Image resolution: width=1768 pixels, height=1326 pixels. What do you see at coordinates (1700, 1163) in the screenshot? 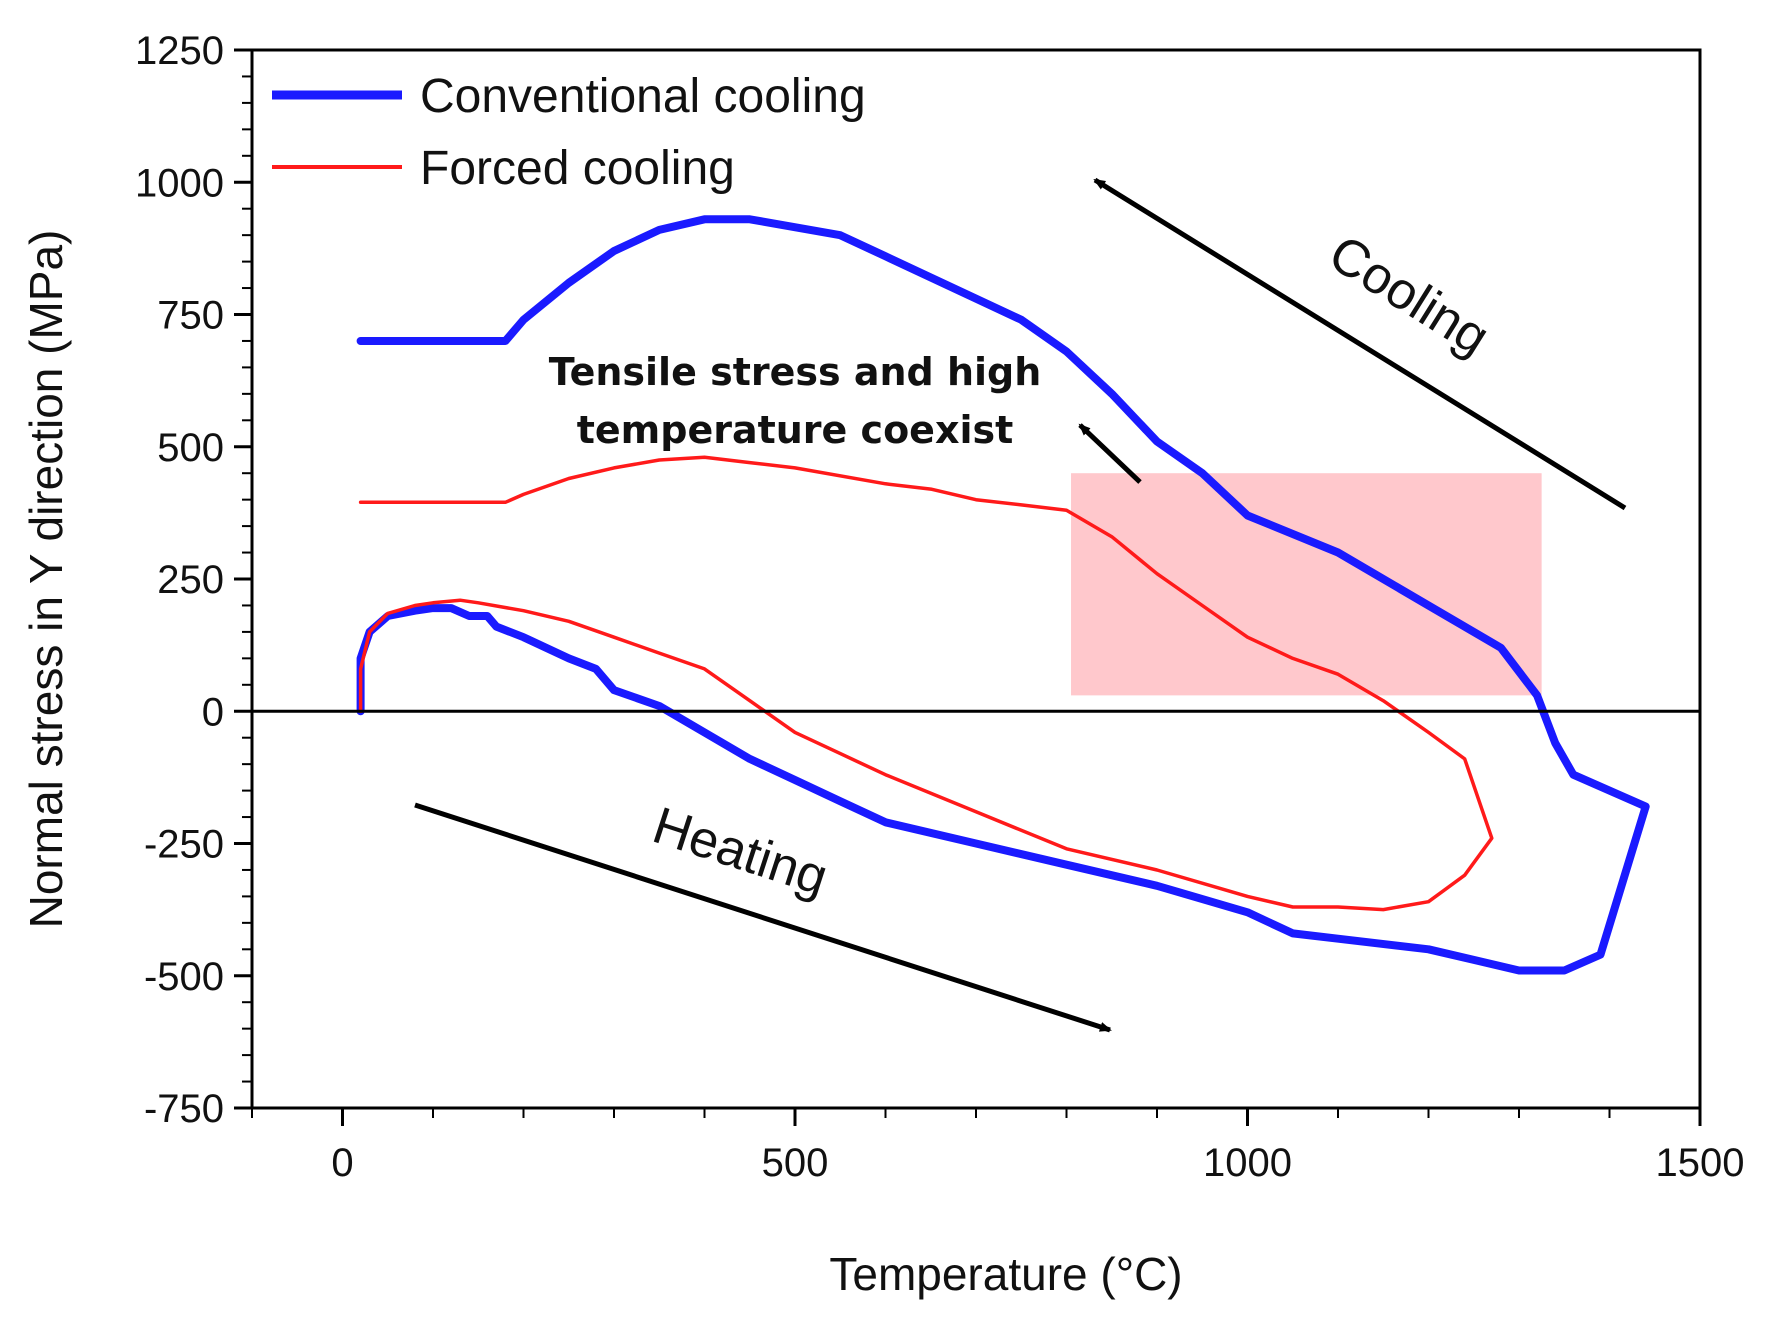
I see `x-tick-label: 1500` at bounding box center [1700, 1163].